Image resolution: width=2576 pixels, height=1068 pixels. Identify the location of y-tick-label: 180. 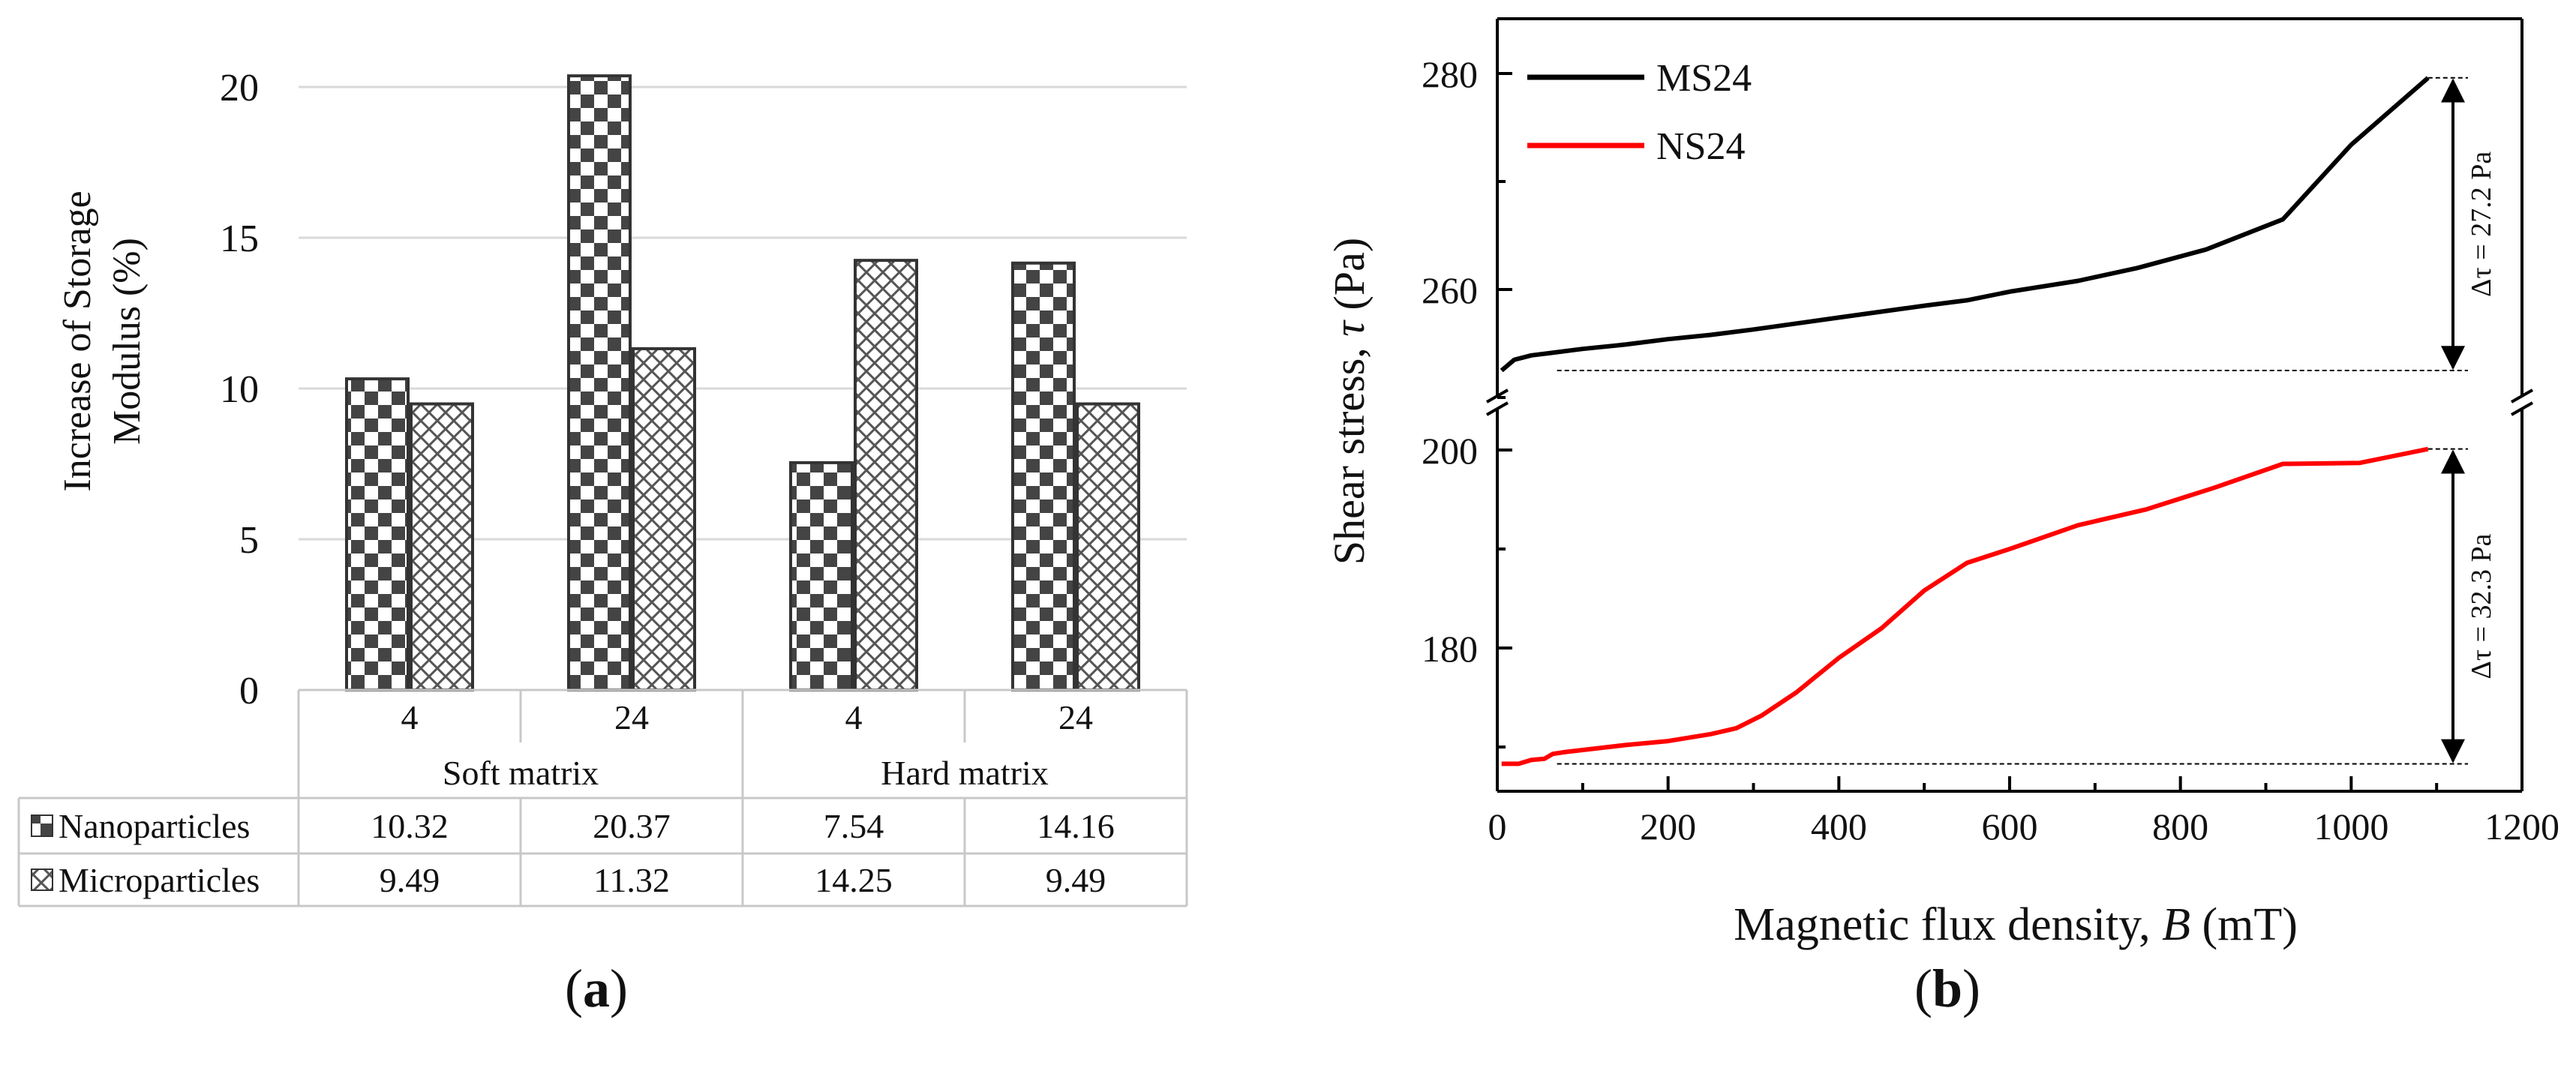
(1450, 649).